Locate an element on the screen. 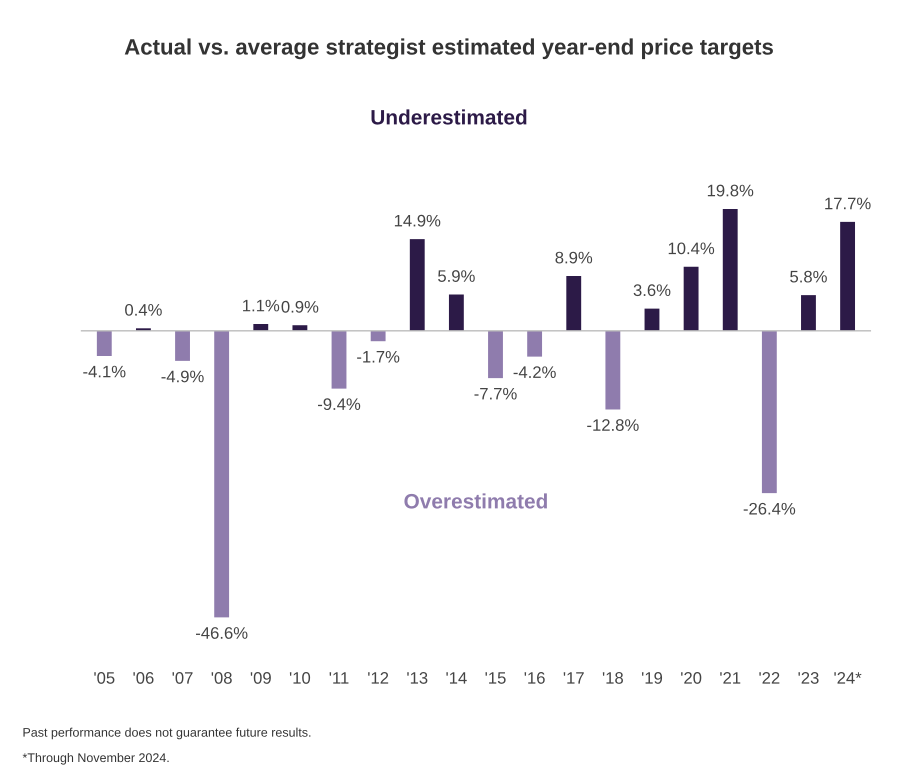 Image resolution: width=898 pixels, height=768 pixels. text: Underestimated is located at coordinates (449, 117).